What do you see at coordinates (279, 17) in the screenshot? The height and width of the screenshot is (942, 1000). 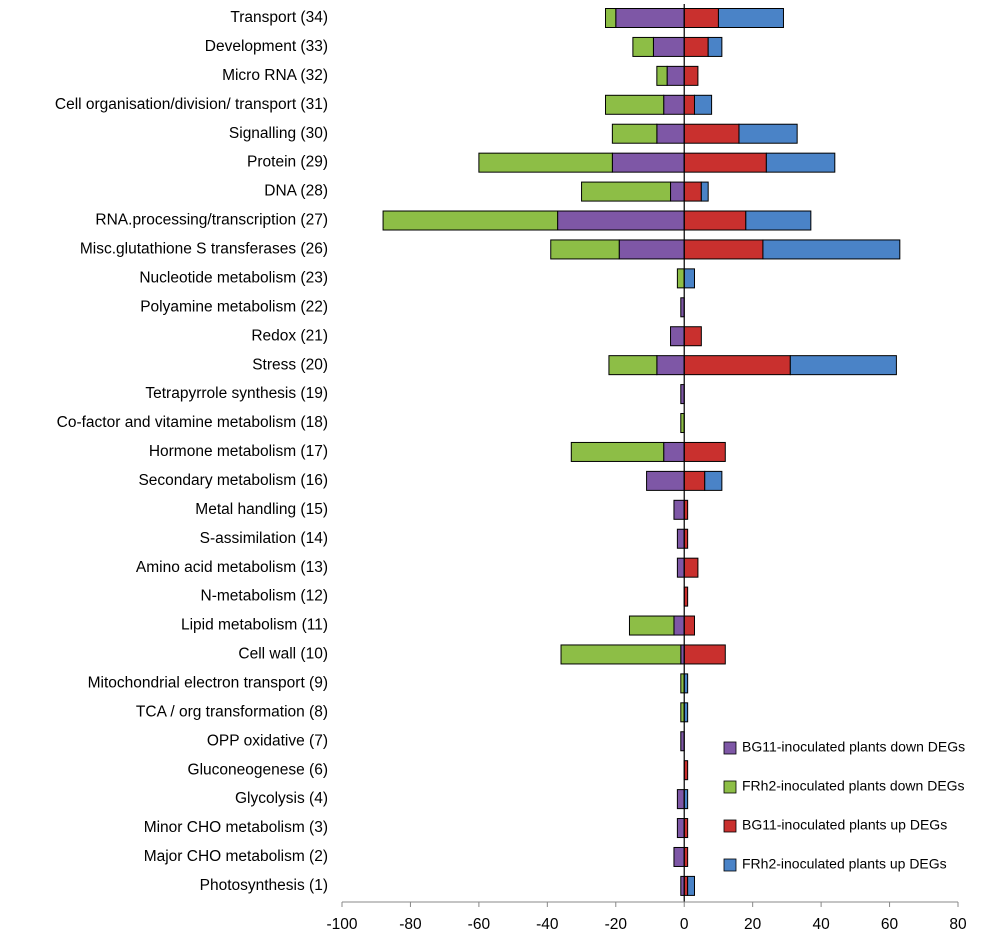 I see `category-label: Transport (34)` at bounding box center [279, 17].